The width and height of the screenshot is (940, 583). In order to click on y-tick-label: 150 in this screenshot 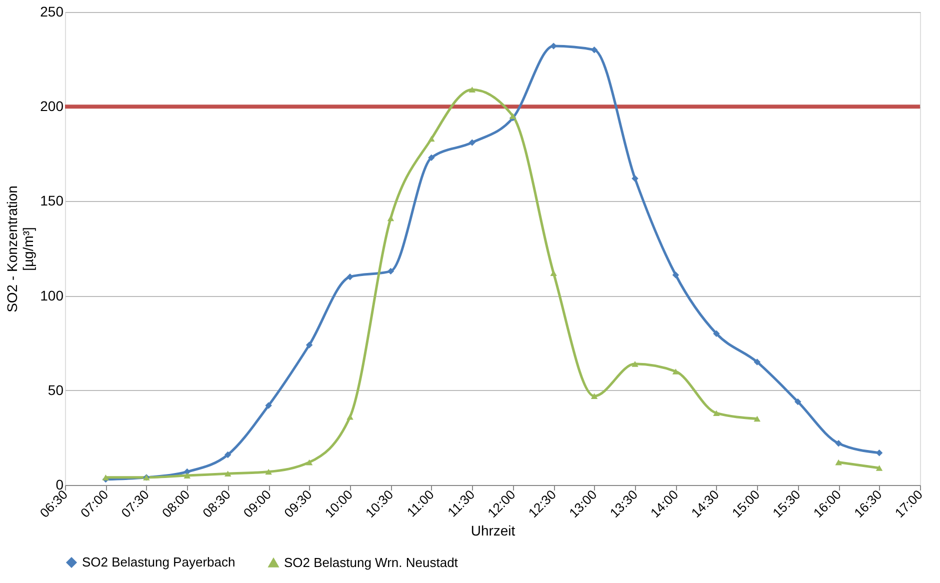, I will do `click(52, 200)`.